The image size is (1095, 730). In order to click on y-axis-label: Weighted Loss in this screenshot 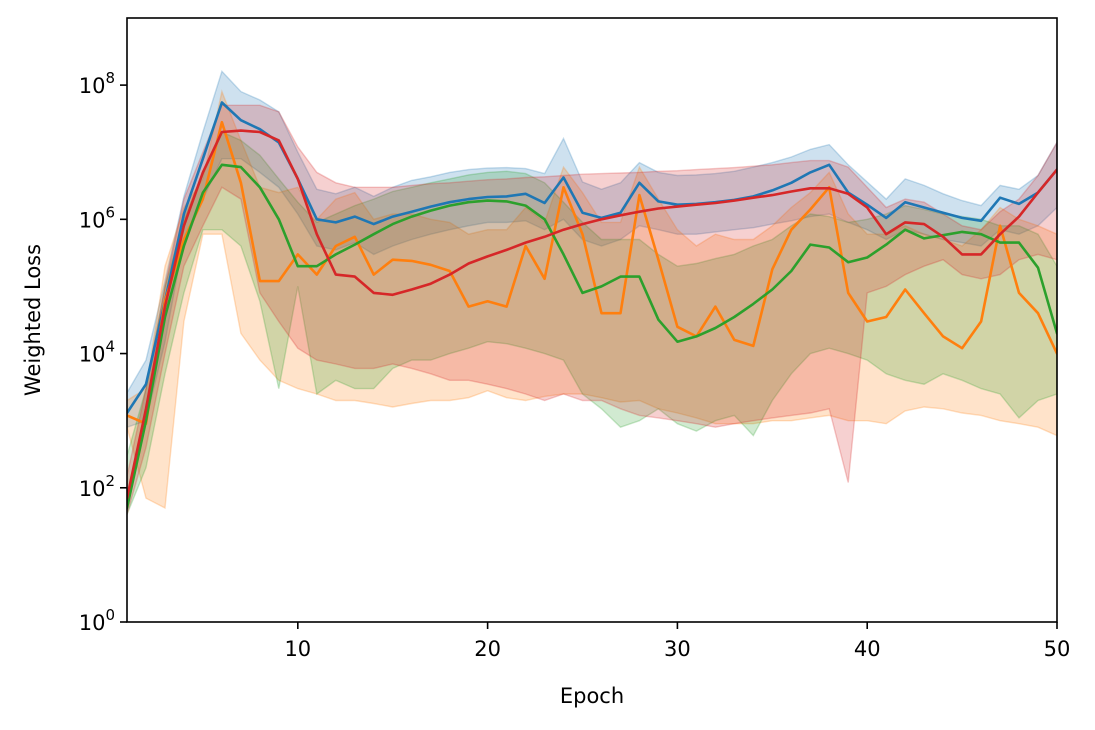, I will do `click(33, 320)`.